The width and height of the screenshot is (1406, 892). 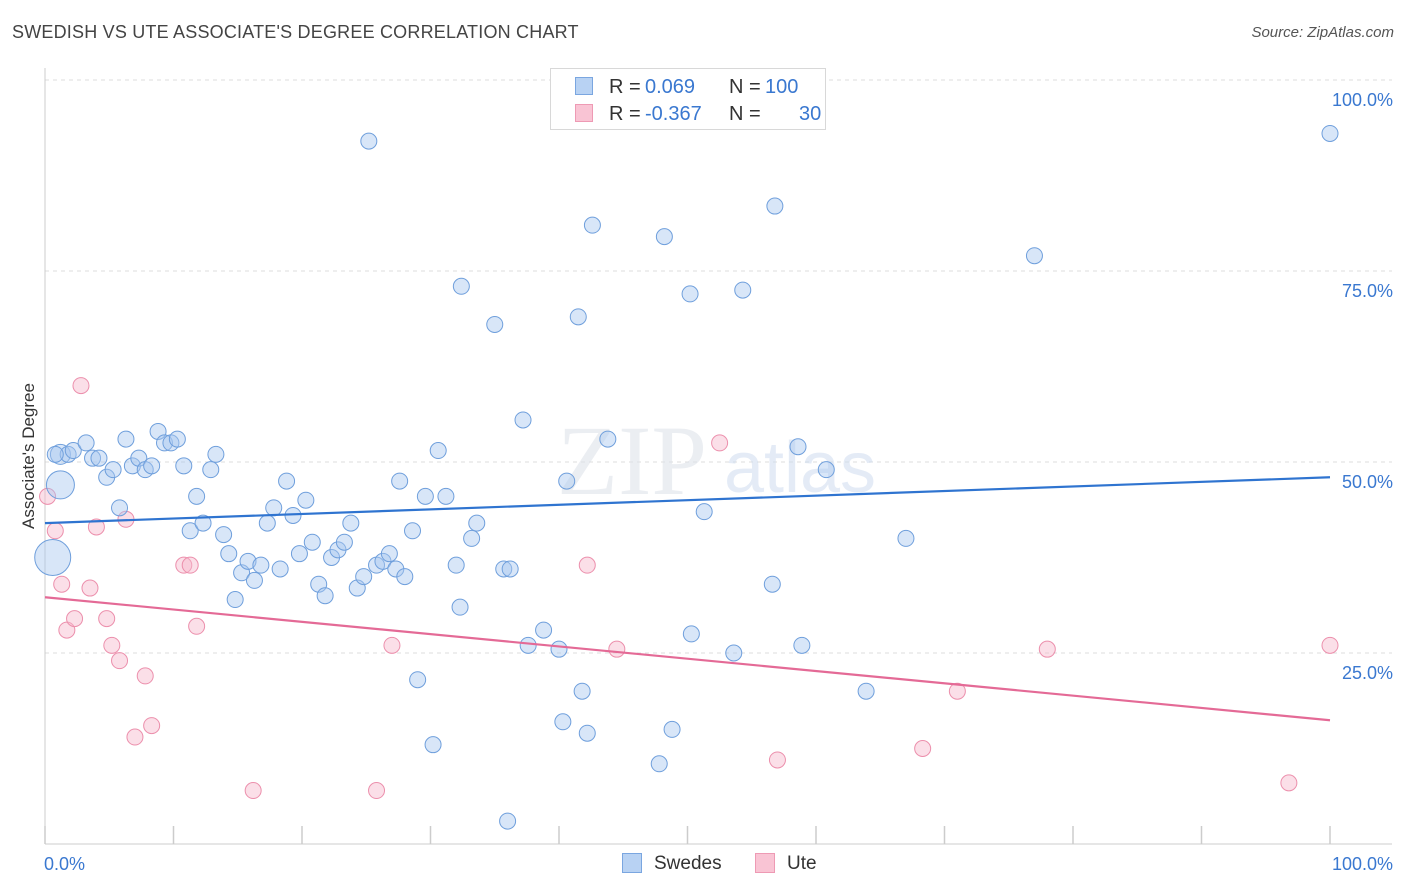 I want to click on bottom-legend-label-ute: Ute, so click(x=802, y=863).